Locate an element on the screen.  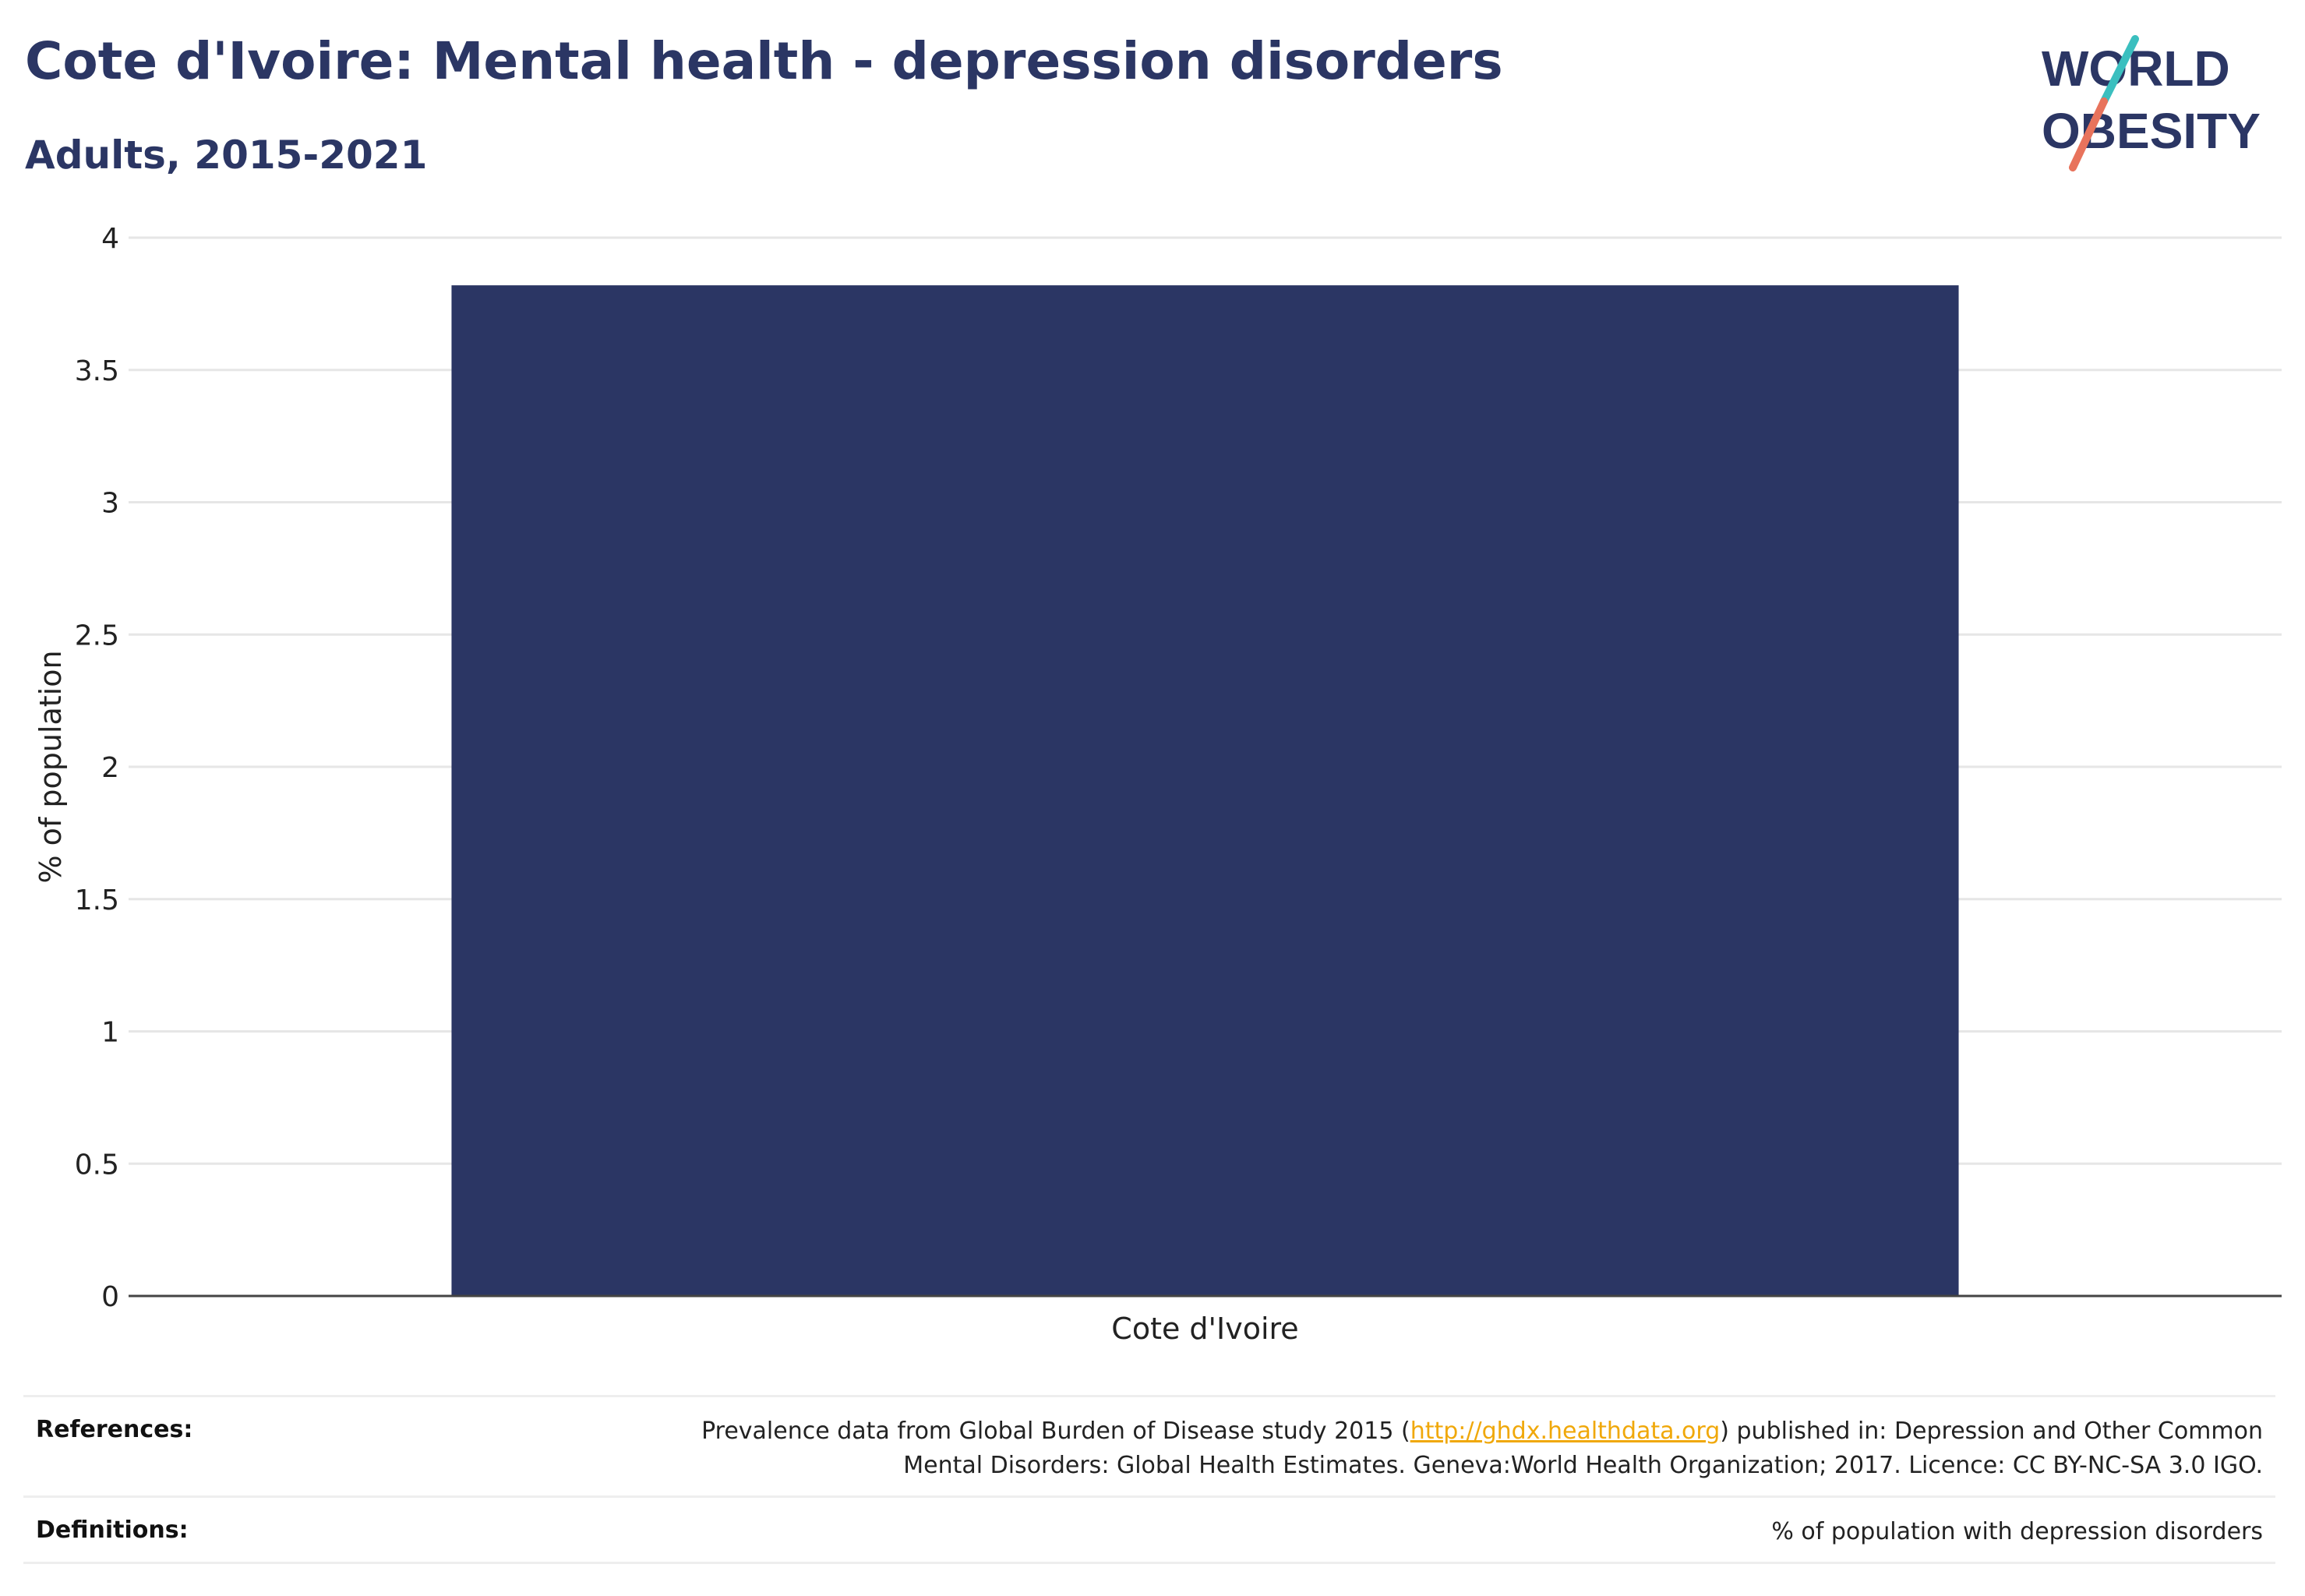
logo-slash-teal is located at coordinates (2119, 70).